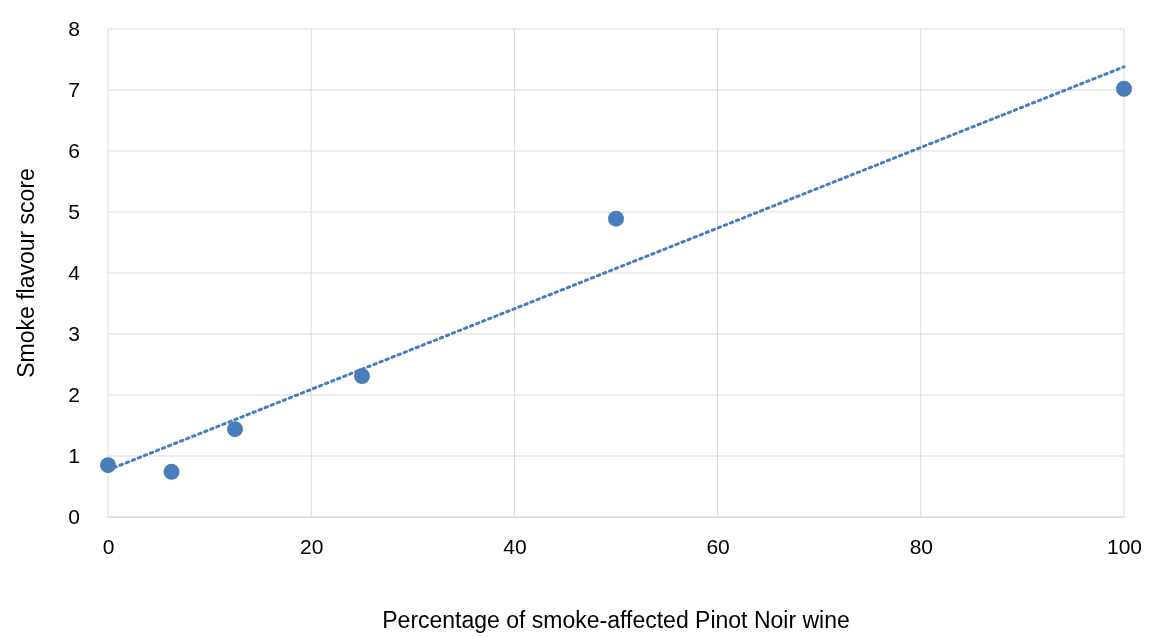  What do you see at coordinates (108, 546) in the screenshot?
I see `x-tick-label: 0` at bounding box center [108, 546].